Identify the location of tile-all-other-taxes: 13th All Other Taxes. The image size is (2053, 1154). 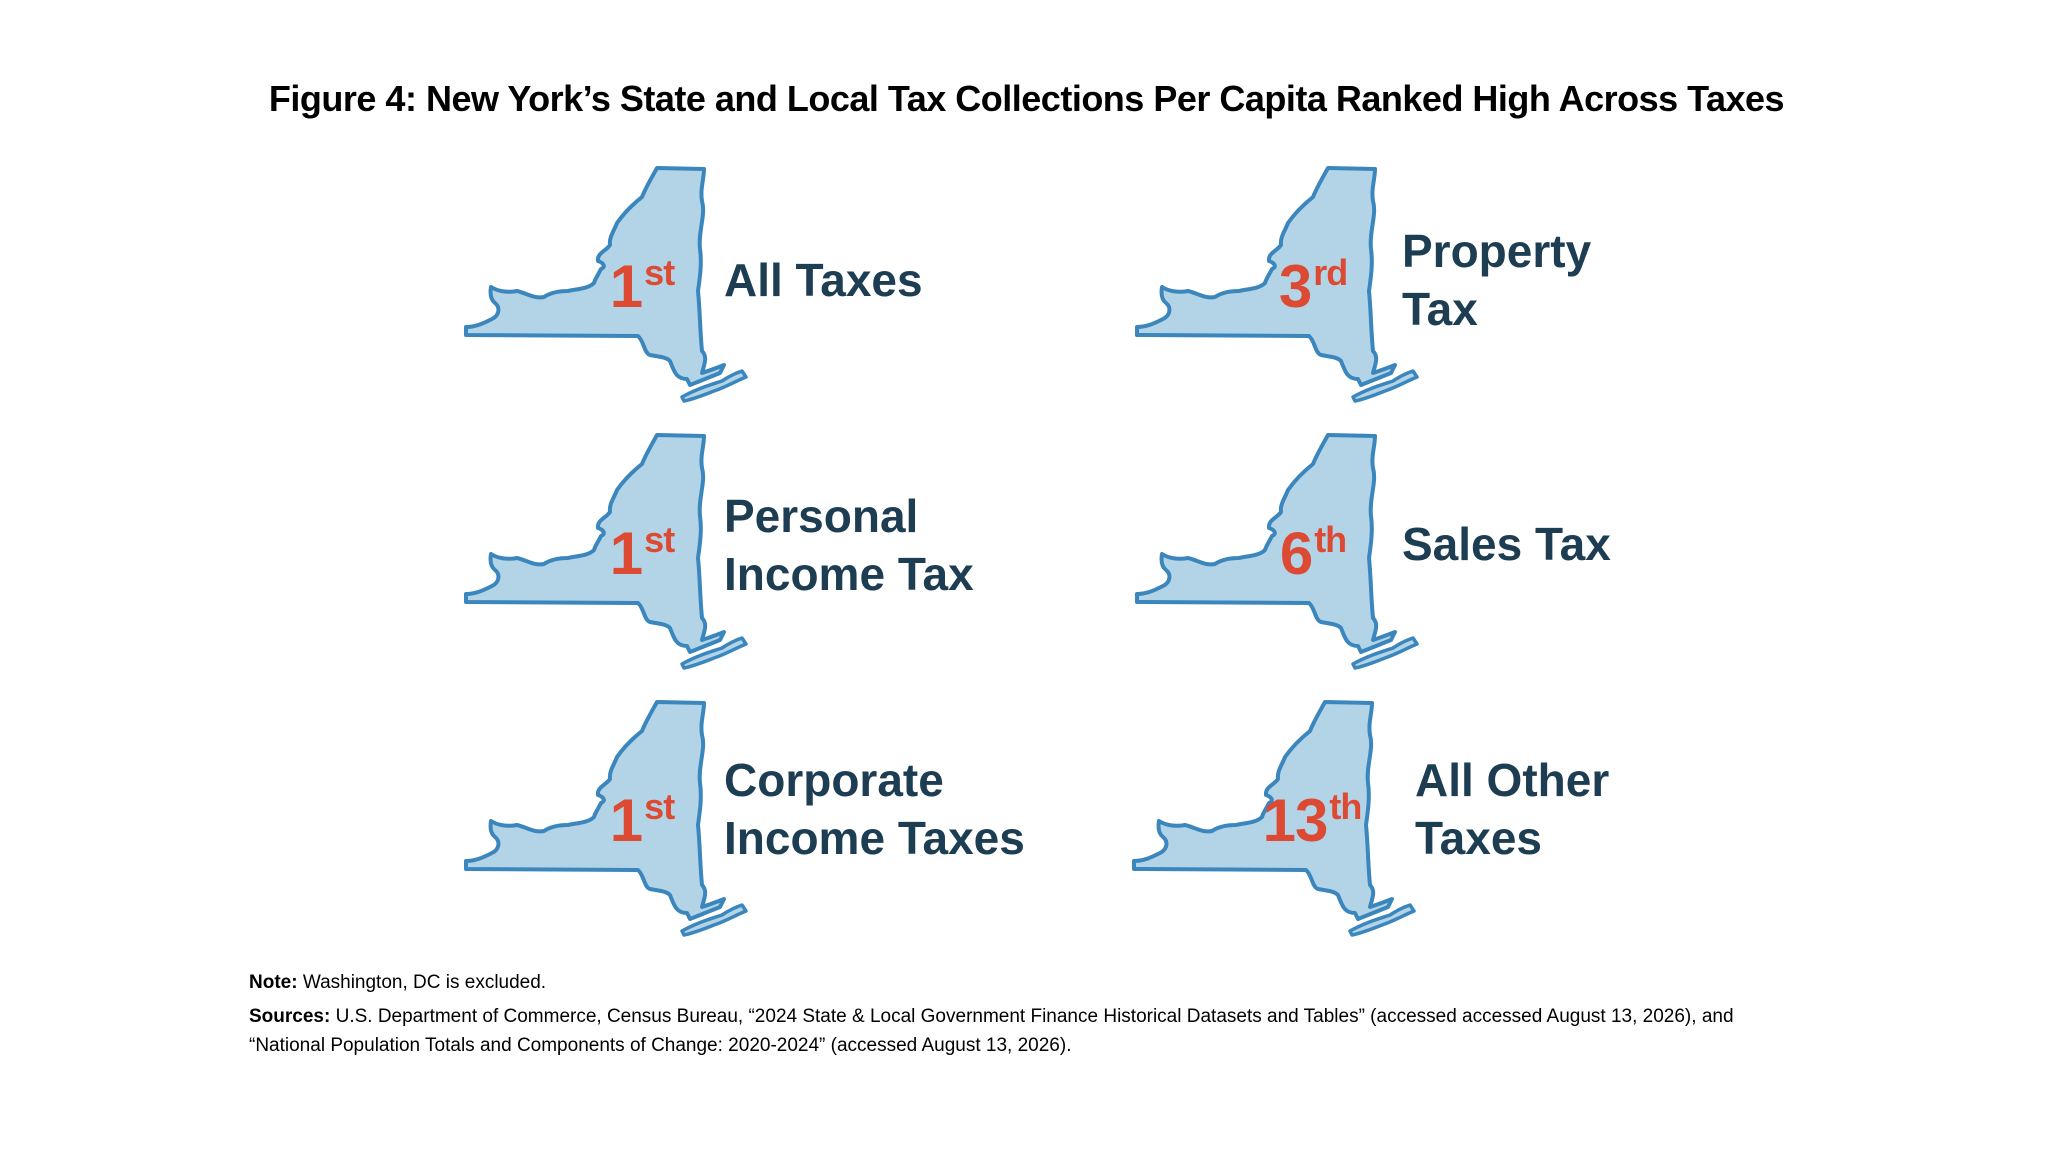
(1452, 819).